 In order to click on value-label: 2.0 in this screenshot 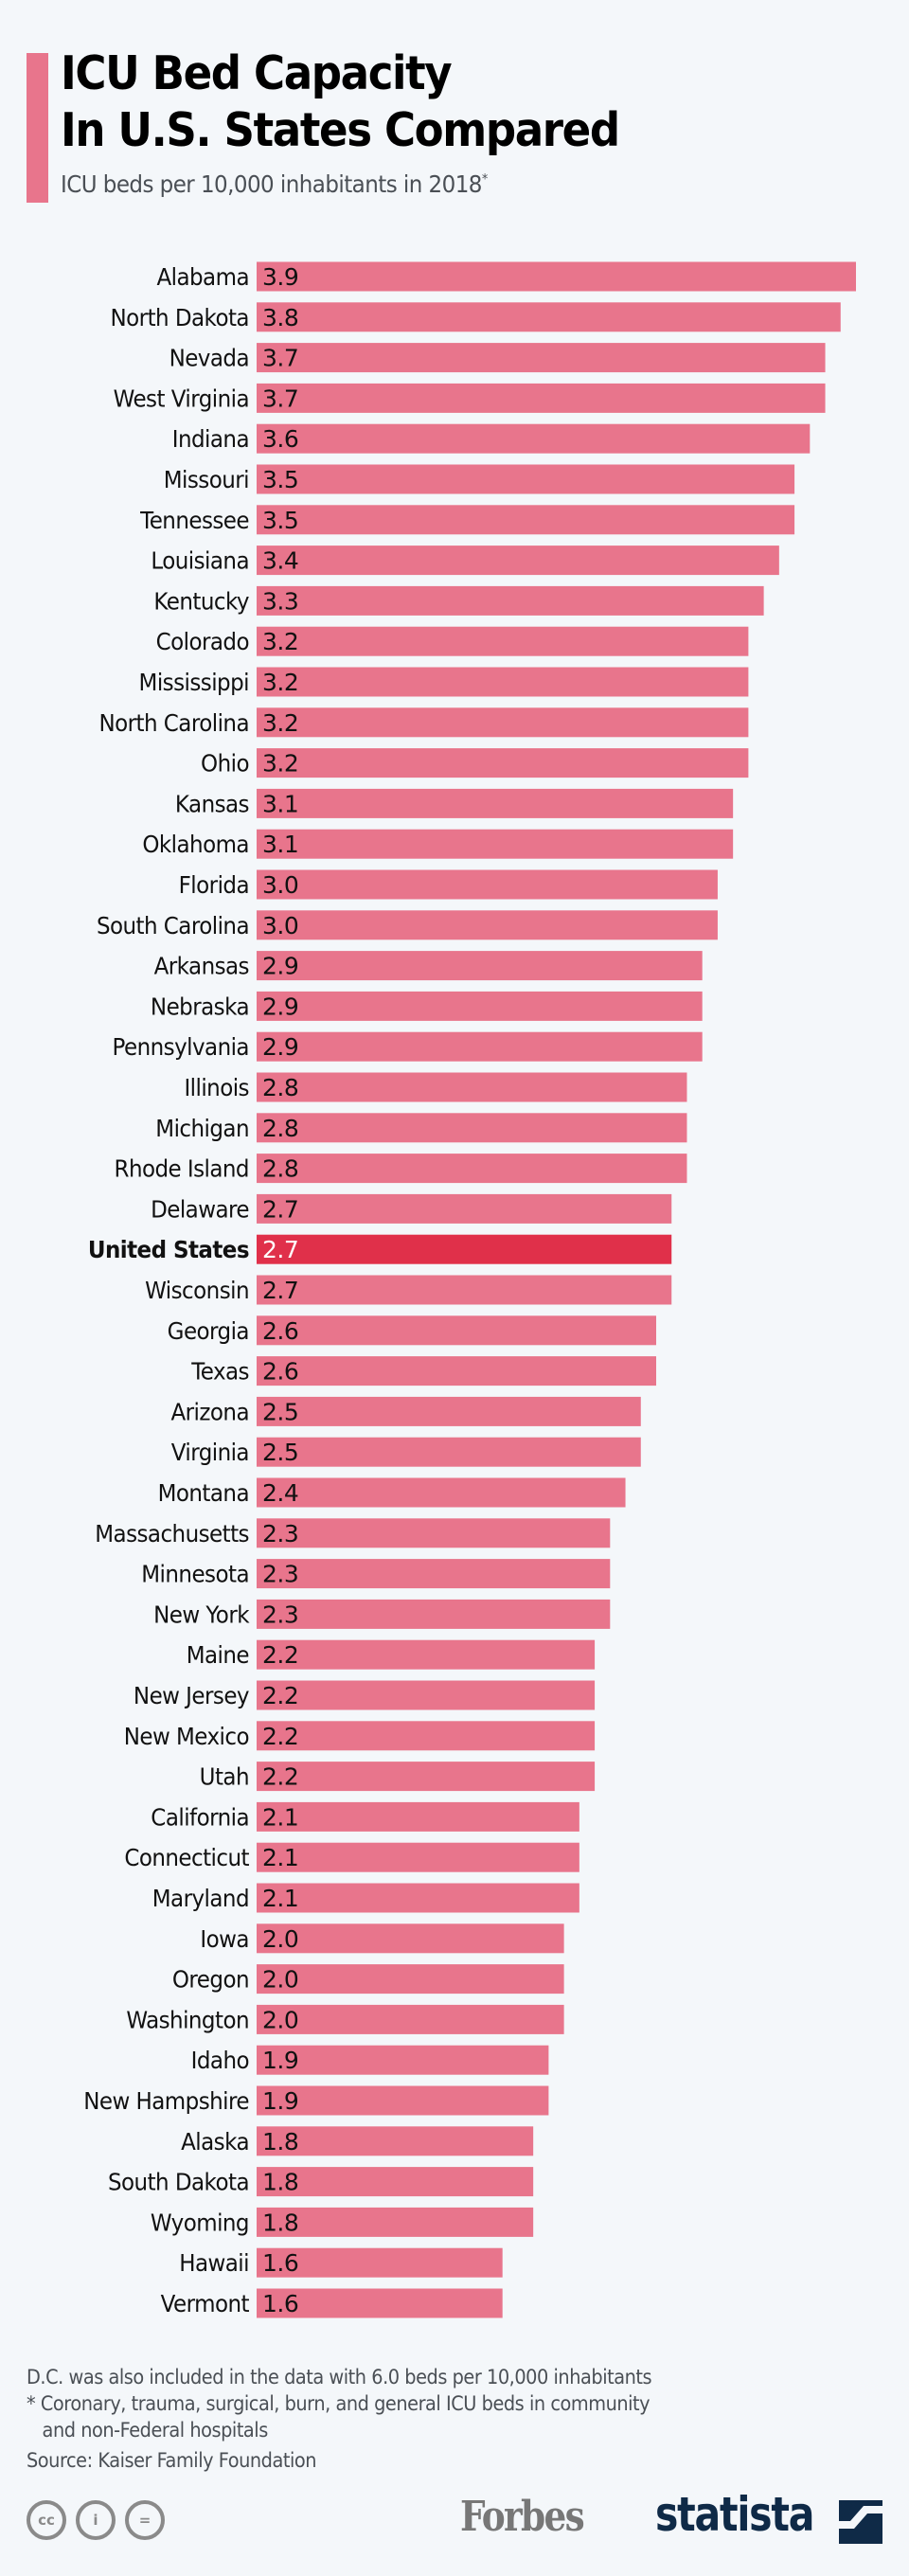, I will do `click(280, 2019)`.